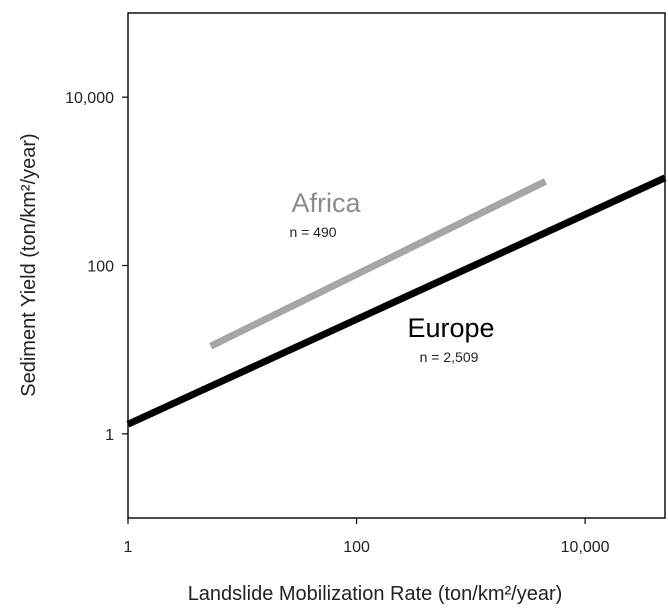 The width and height of the screenshot is (668, 609). Describe the element at coordinates (450, 328) in the screenshot. I see `series-label-europe: Europe` at that location.